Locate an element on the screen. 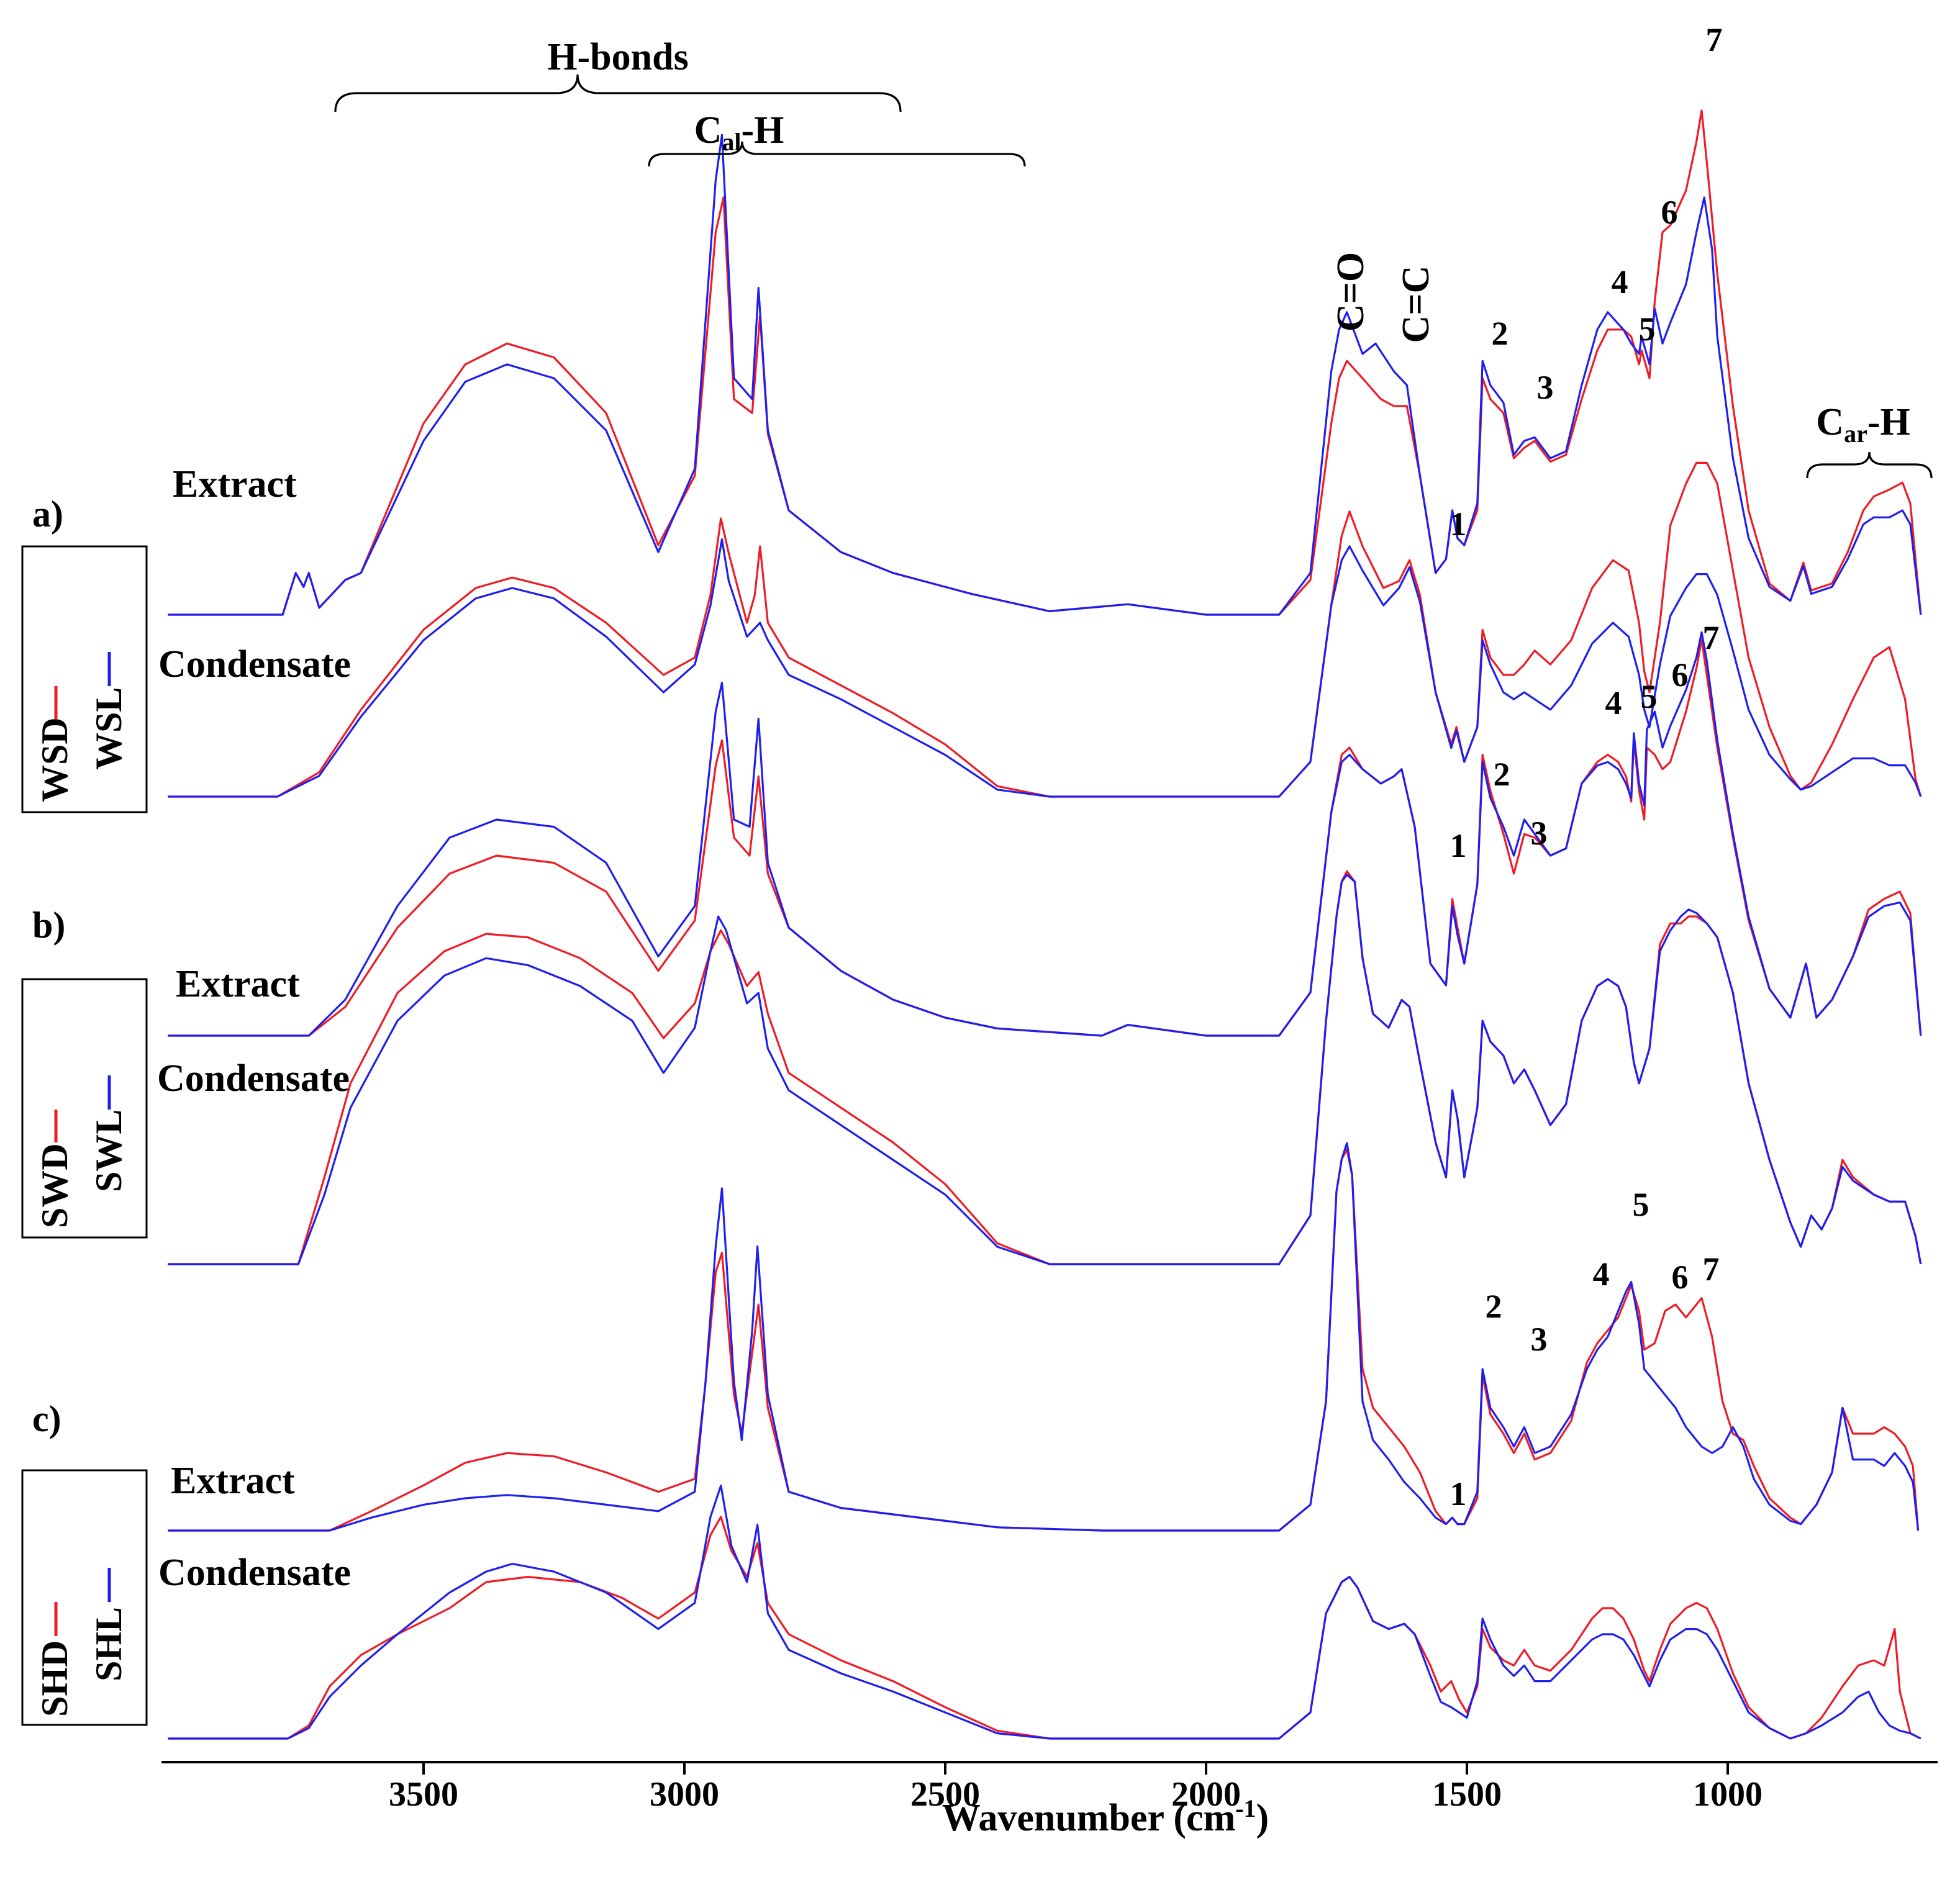  cal-h-label: Cal-H is located at coordinates (739, 132).